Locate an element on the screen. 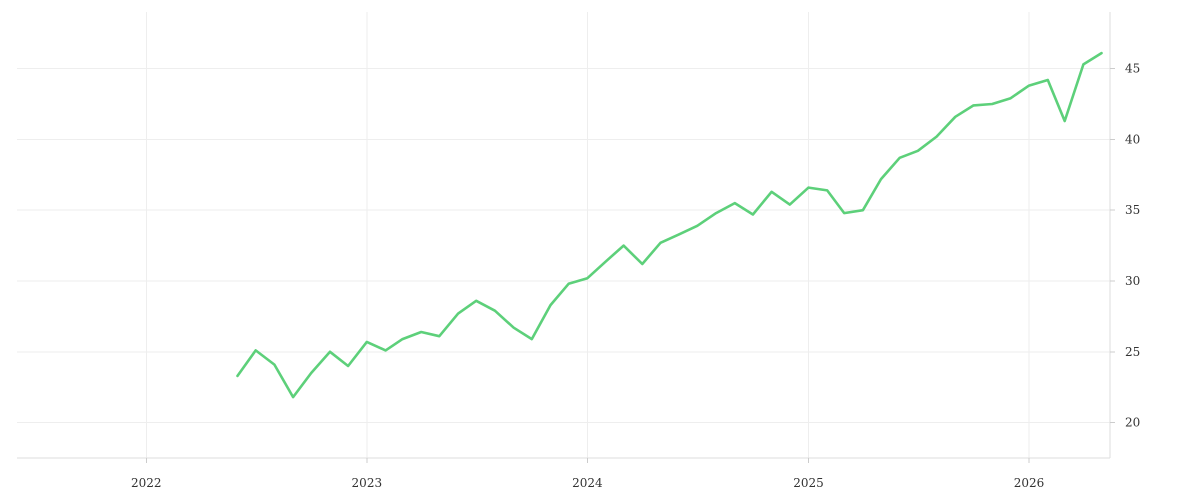 The width and height of the screenshot is (1200, 500). y-tick-label-40: 40 is located at coordinates (1132, 139).